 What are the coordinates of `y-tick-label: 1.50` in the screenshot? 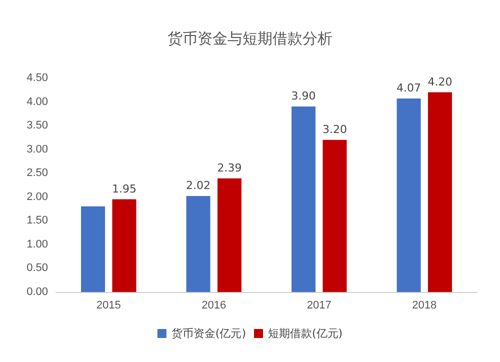 It's located at (37, 220).